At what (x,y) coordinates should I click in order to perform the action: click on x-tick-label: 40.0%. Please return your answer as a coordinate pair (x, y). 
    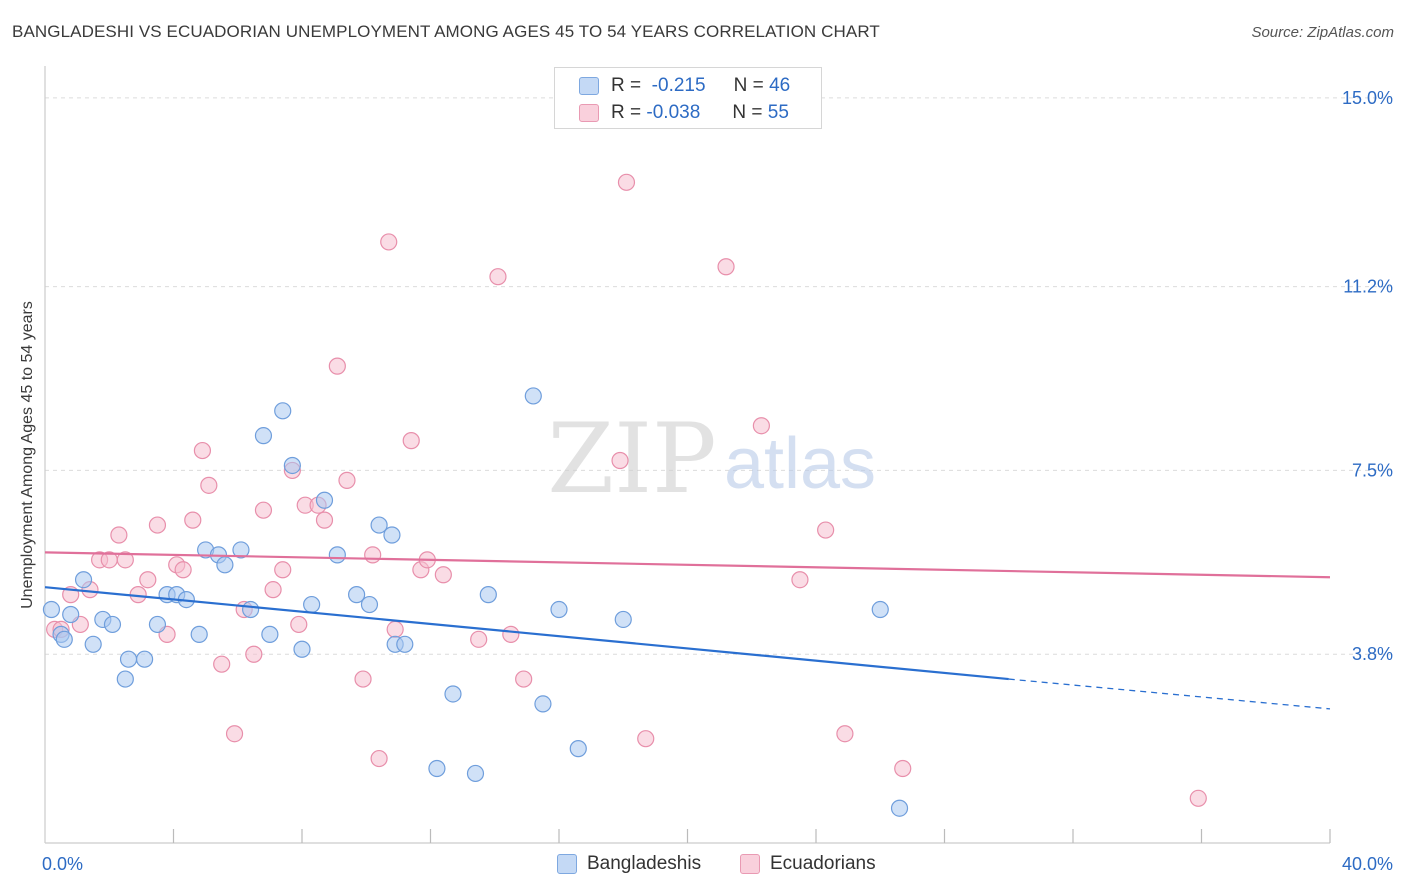
    Looking at the image, I should click on (1367, 864).